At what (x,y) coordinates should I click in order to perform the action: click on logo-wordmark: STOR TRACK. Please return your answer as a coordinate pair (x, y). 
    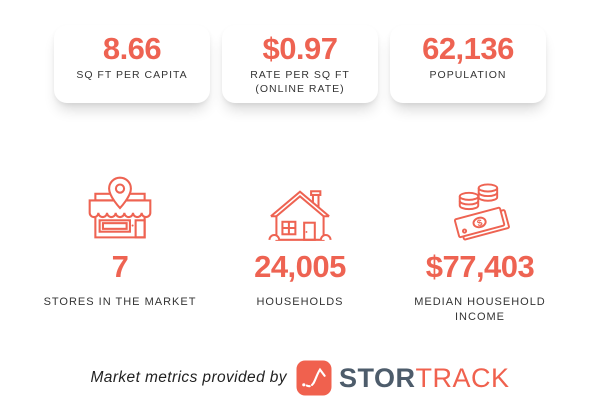
    Looking at the image, I should click on (424, 377).